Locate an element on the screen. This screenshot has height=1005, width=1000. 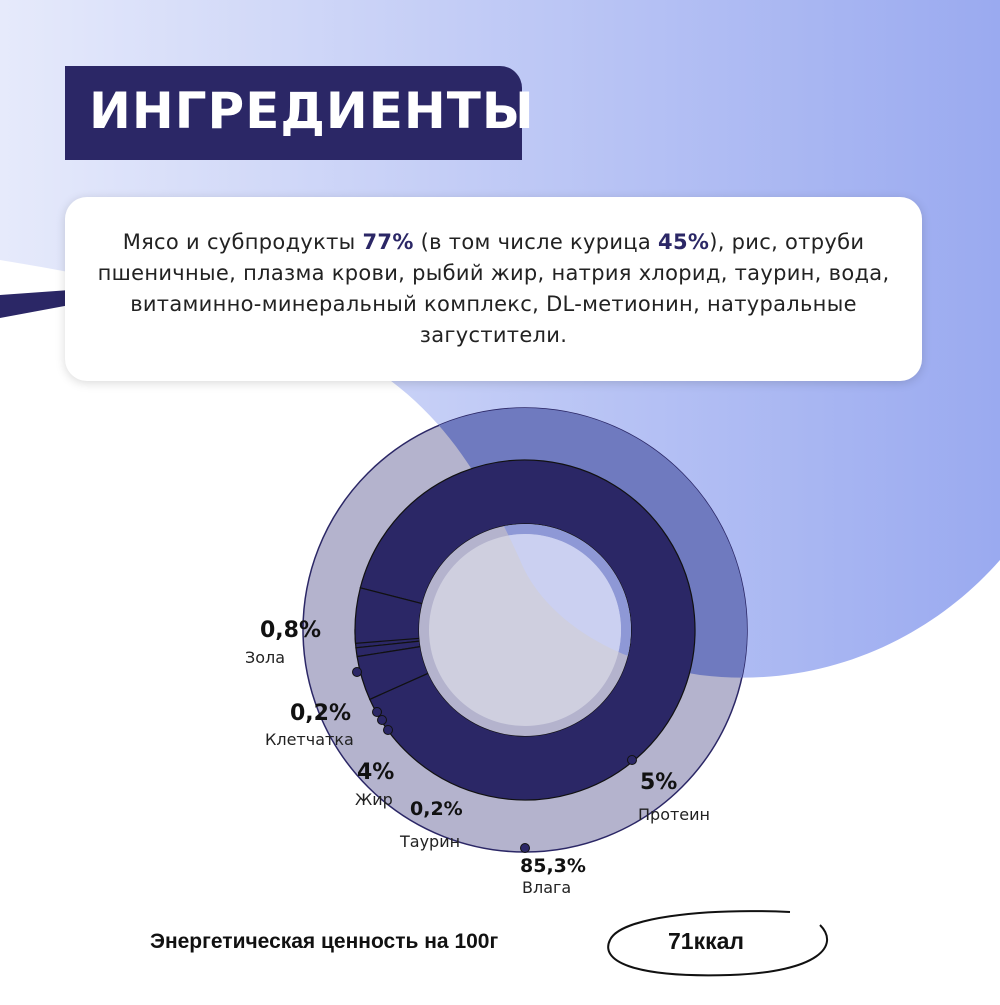
data-label-name: Влага is located at coordinates (547, 887).